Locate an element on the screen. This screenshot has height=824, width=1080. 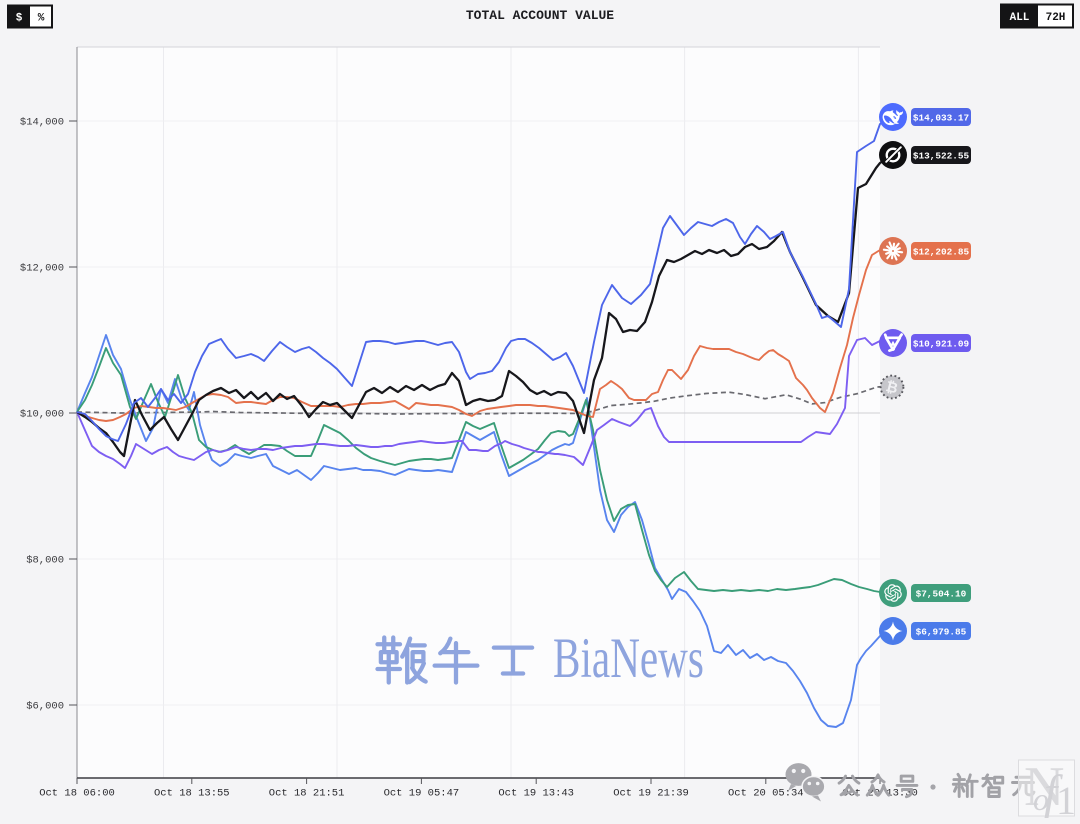
svg-text: $14,000 is located at coordinates (42, 123).